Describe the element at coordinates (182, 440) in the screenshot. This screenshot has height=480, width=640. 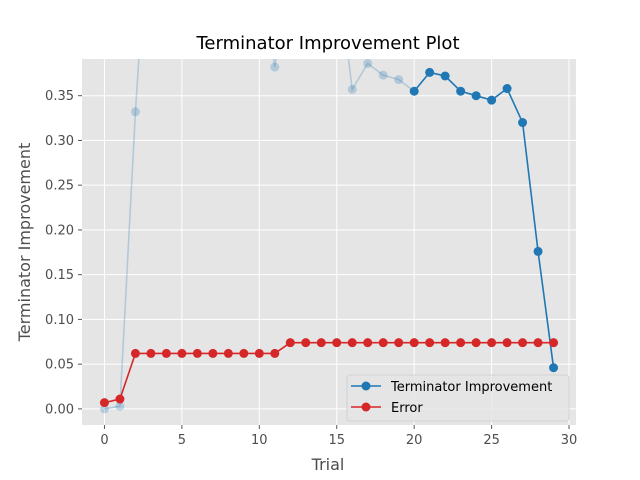
I see `x-tick-label: 5` at that location.